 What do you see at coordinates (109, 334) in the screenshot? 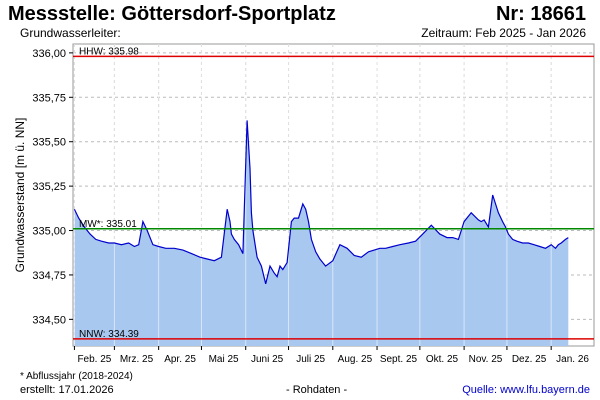
I see `reference-line-label: NNW: 334.39` at bounding box center [109, 334].